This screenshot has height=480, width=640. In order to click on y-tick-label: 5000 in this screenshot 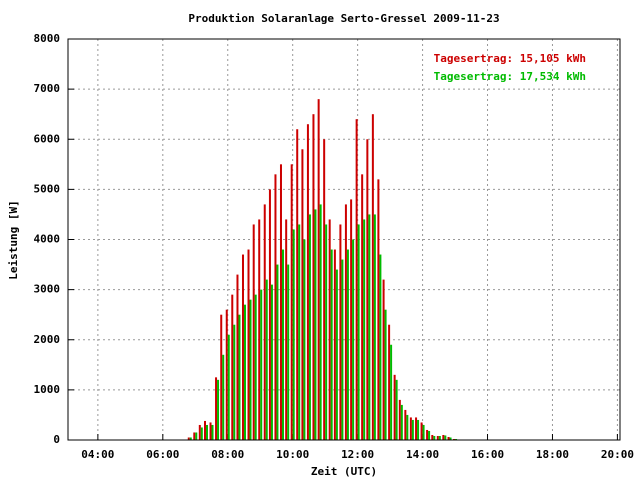, I will do `click(47, 188)`.